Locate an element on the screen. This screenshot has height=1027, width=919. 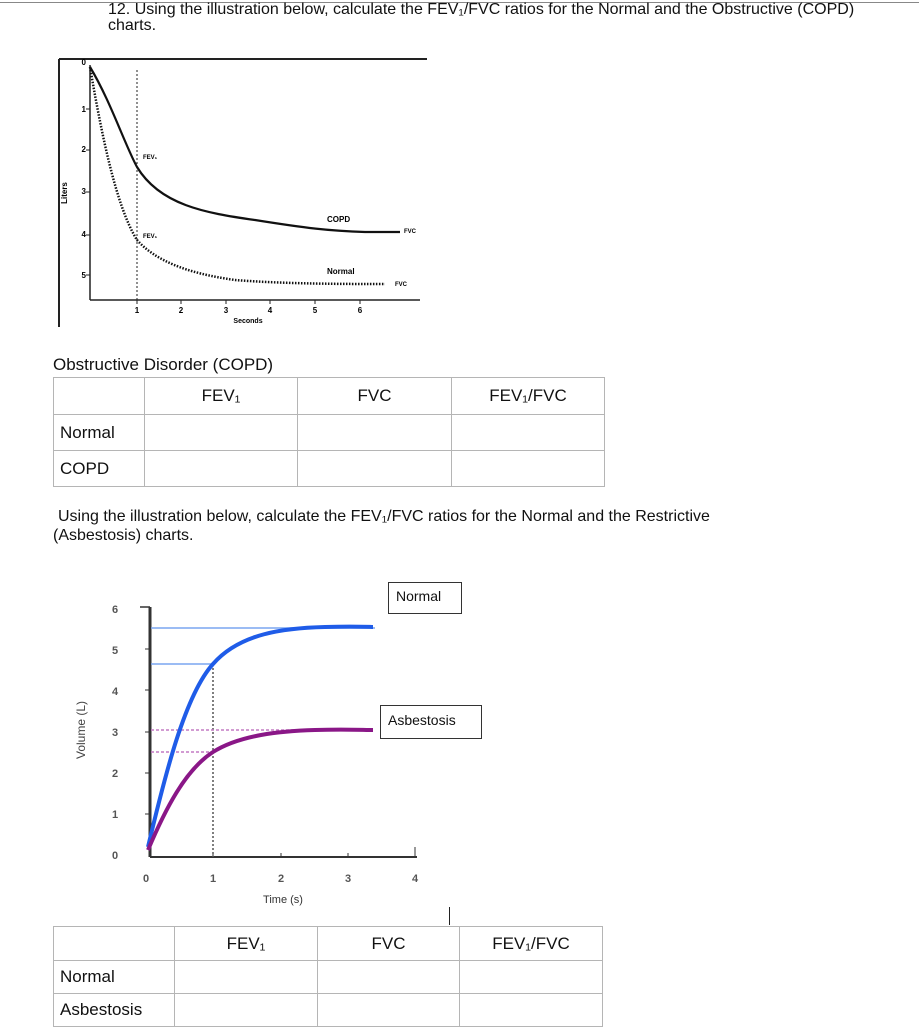
asb-y-tick-2: 2 is located at coordinates (115, 774).